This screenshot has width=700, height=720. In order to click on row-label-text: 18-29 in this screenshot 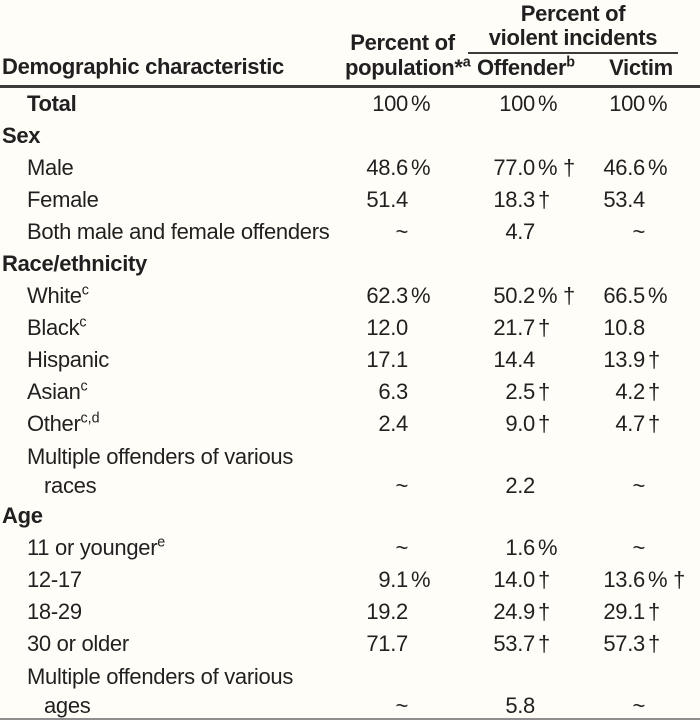, I will do `click(54, 611)`.